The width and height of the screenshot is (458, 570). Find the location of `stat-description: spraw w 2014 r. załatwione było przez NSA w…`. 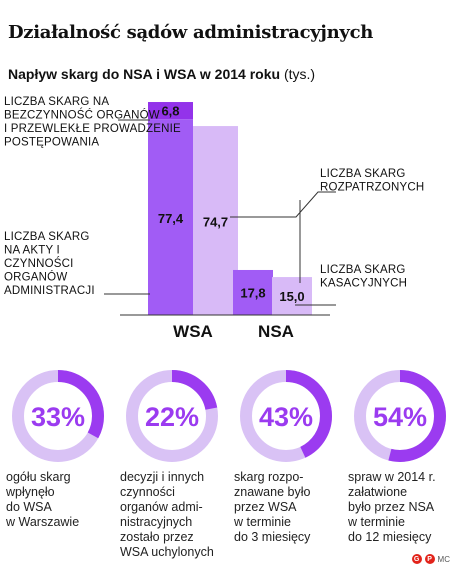

stat-description: spraw w 2014 r. załatwione było przez NSA w… is located at coordinates (392, 507).